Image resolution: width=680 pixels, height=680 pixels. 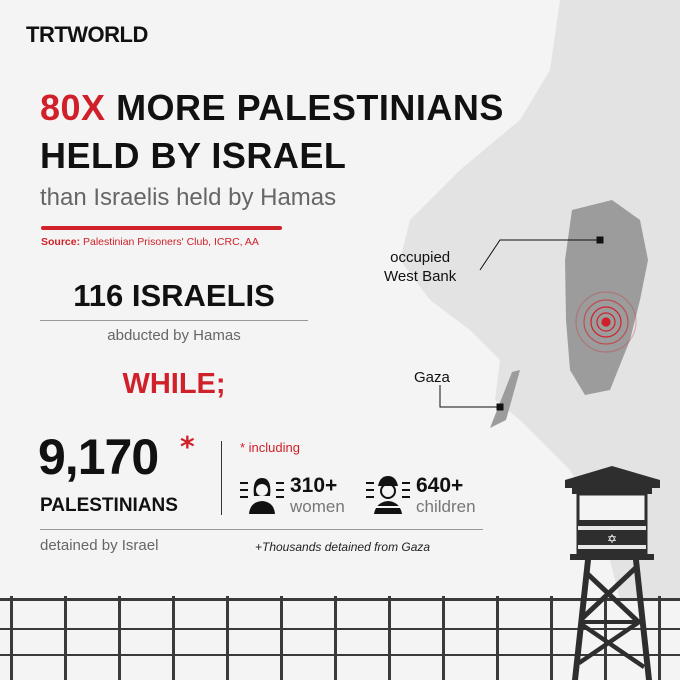 What do you see at coordinates (343, 547) in the screenshot?
I see `gaza-note: +Thousands detained from Gaza` at bounding box center [343, 547].